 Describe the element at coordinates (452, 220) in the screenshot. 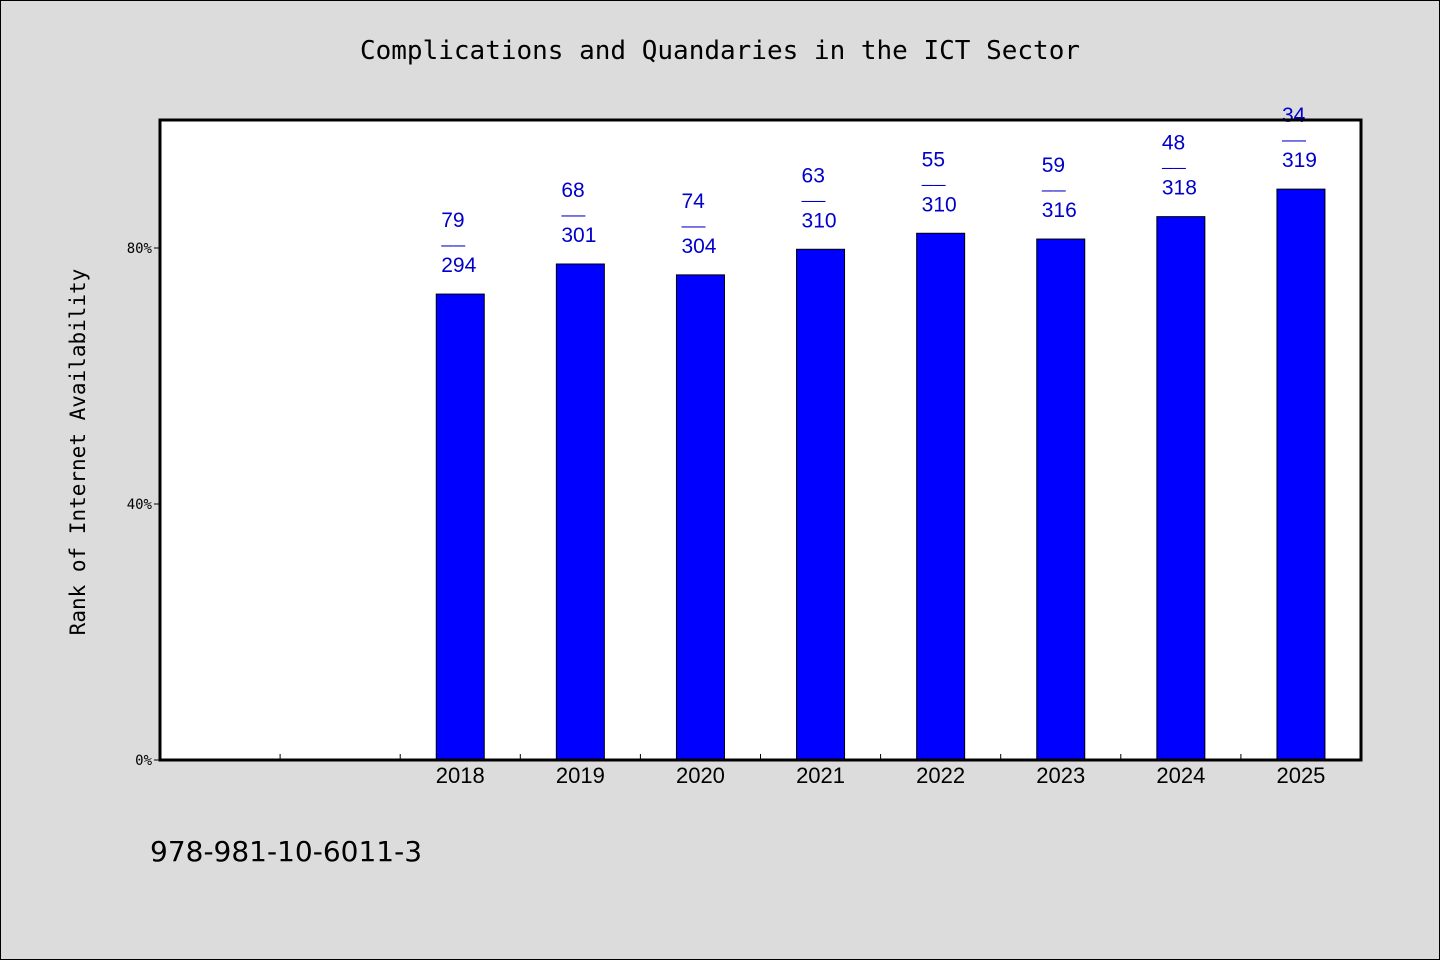

I see `bar-label-top: 79` at that location.